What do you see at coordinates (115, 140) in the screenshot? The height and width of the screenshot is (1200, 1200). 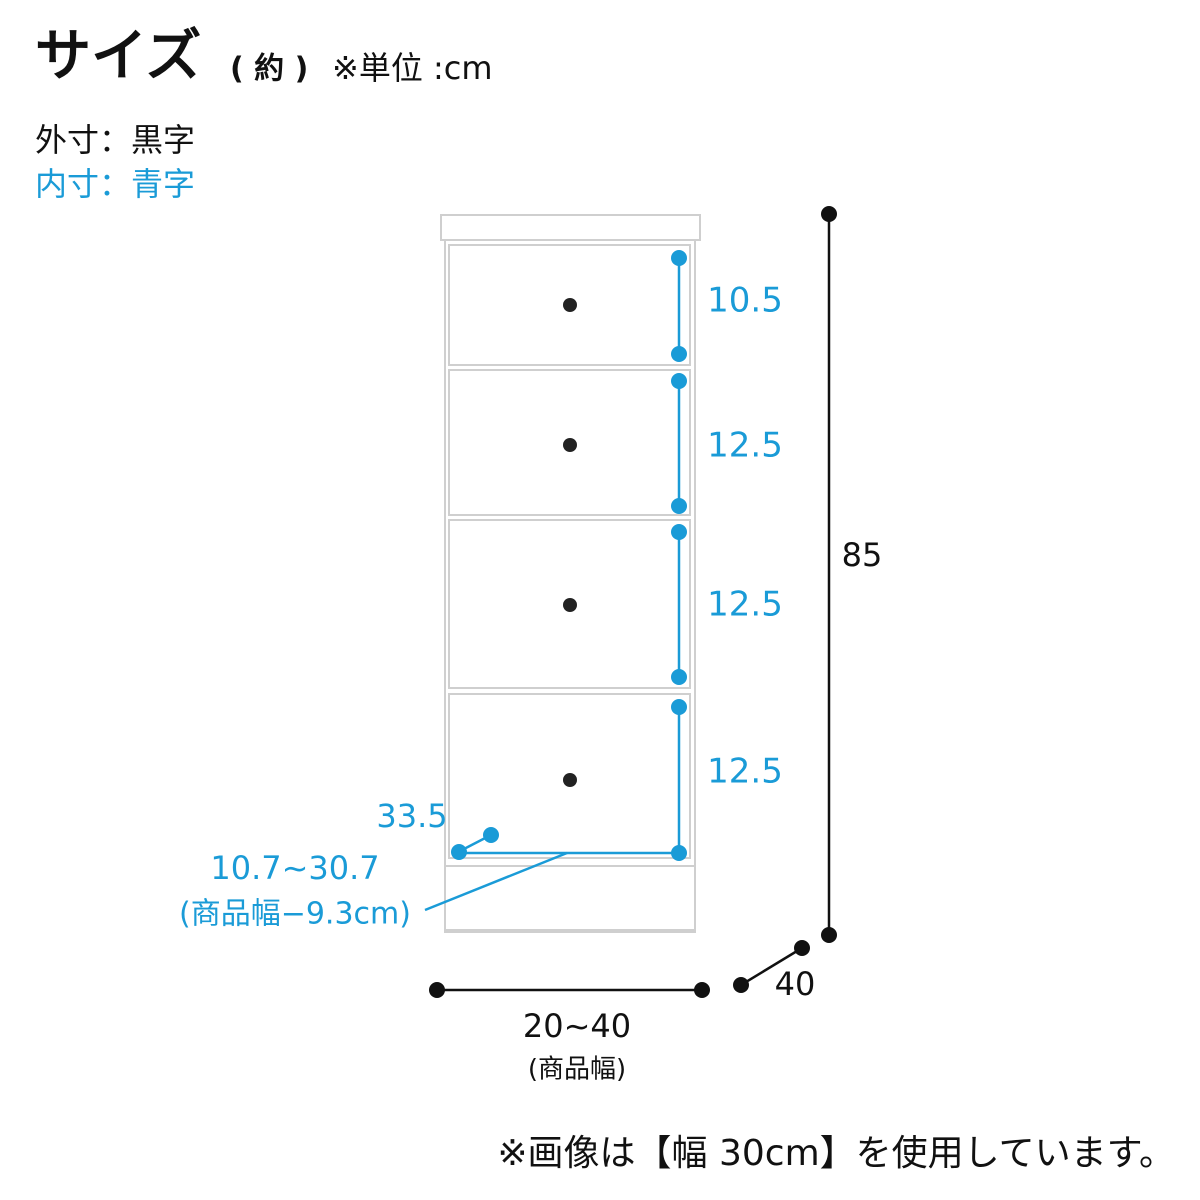 I see `legend-outer: 外寸：黒字` at bounding box center [115, 140].